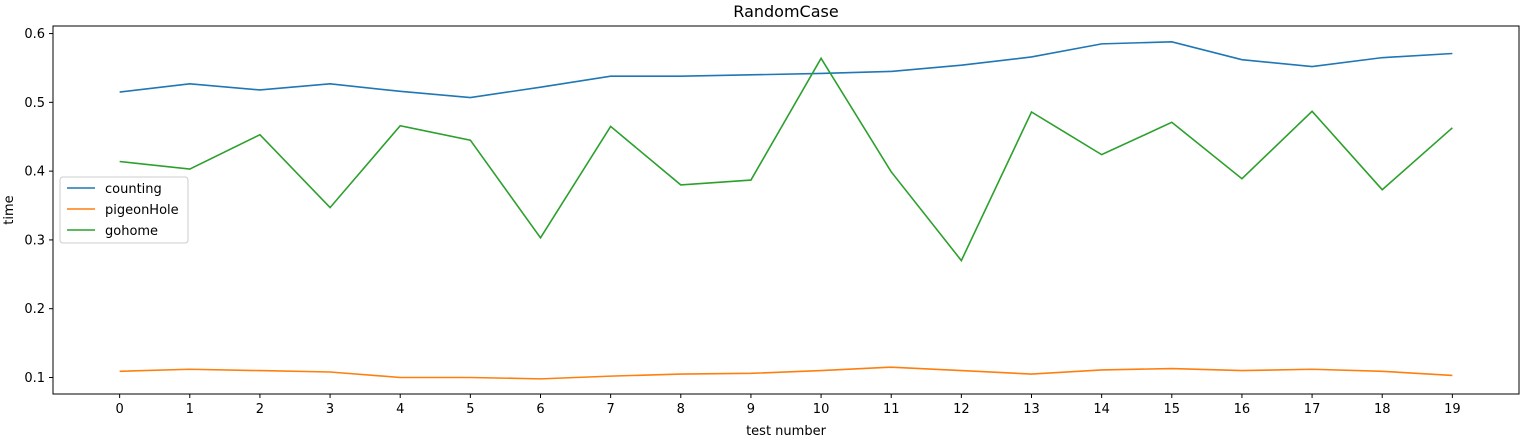  I want to click on series-line-counting, so click(786, 70).